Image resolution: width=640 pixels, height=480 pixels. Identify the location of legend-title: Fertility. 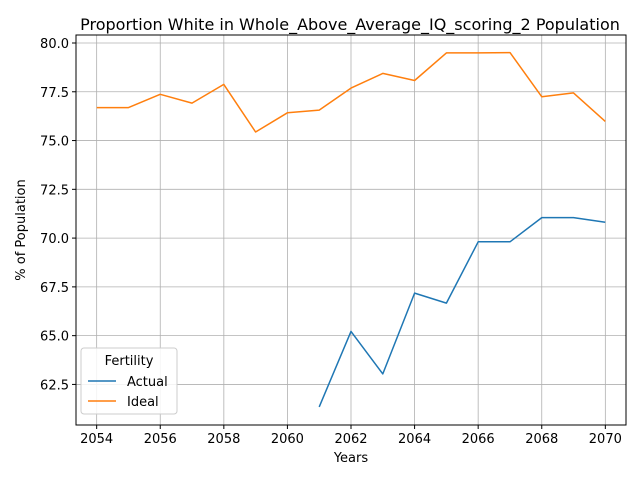
(129, 361).